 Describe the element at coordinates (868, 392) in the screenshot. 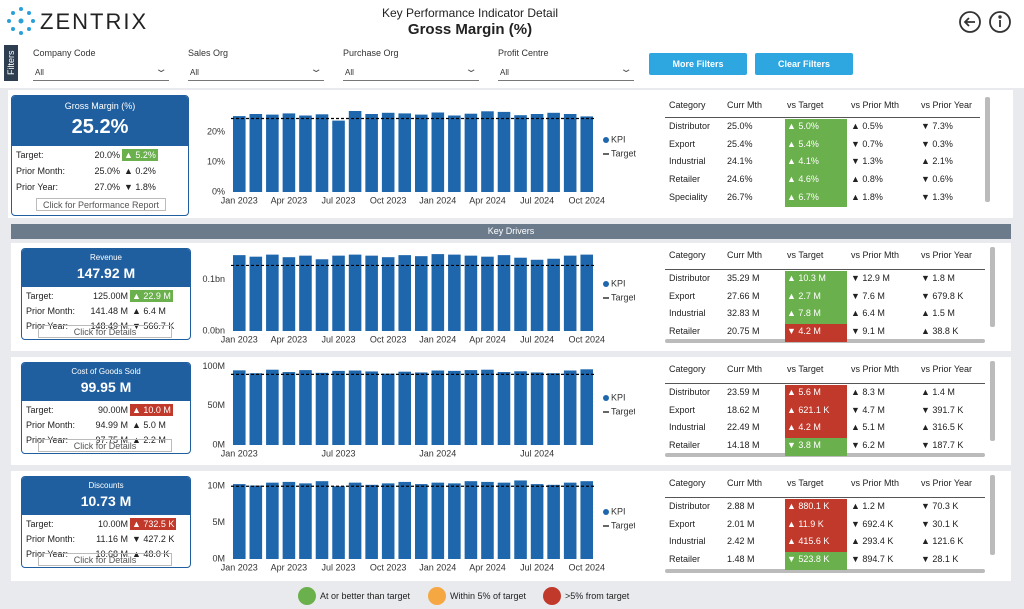

I see `table-cell: ▲ 8.3 M` at that location.